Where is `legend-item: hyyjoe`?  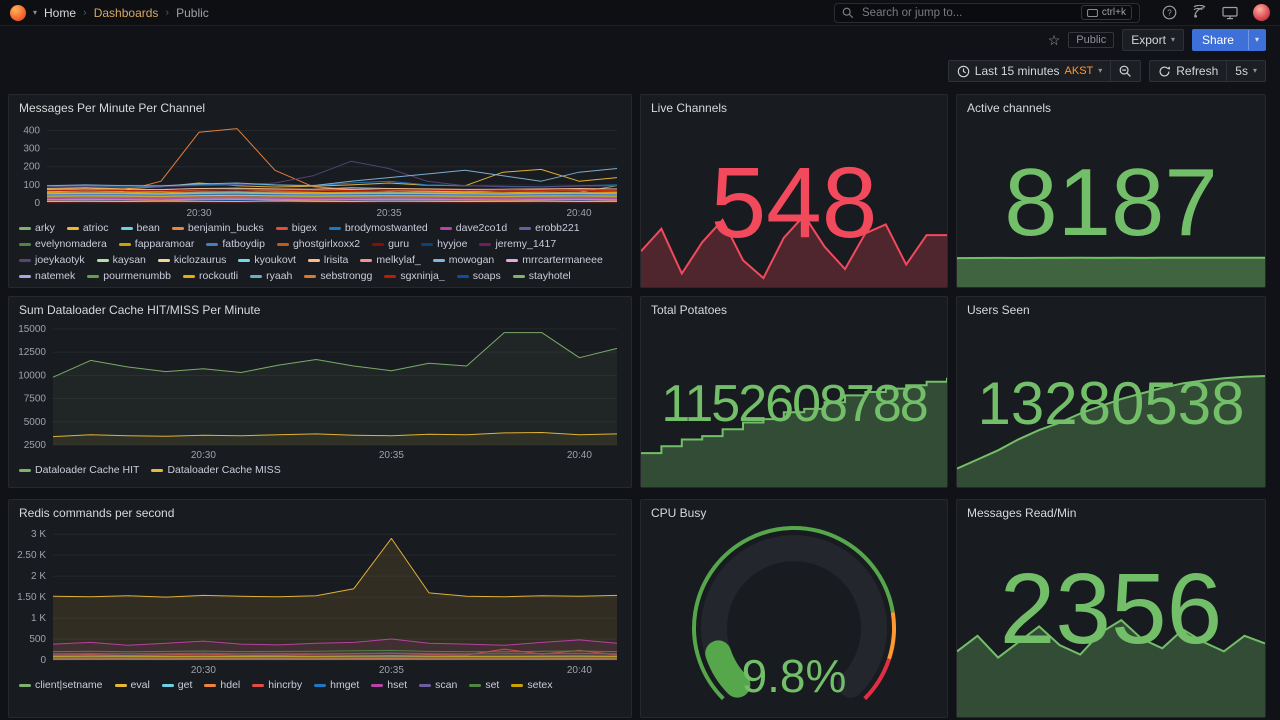
legend-item: hyyjoe is located at coordinates (444, 244).